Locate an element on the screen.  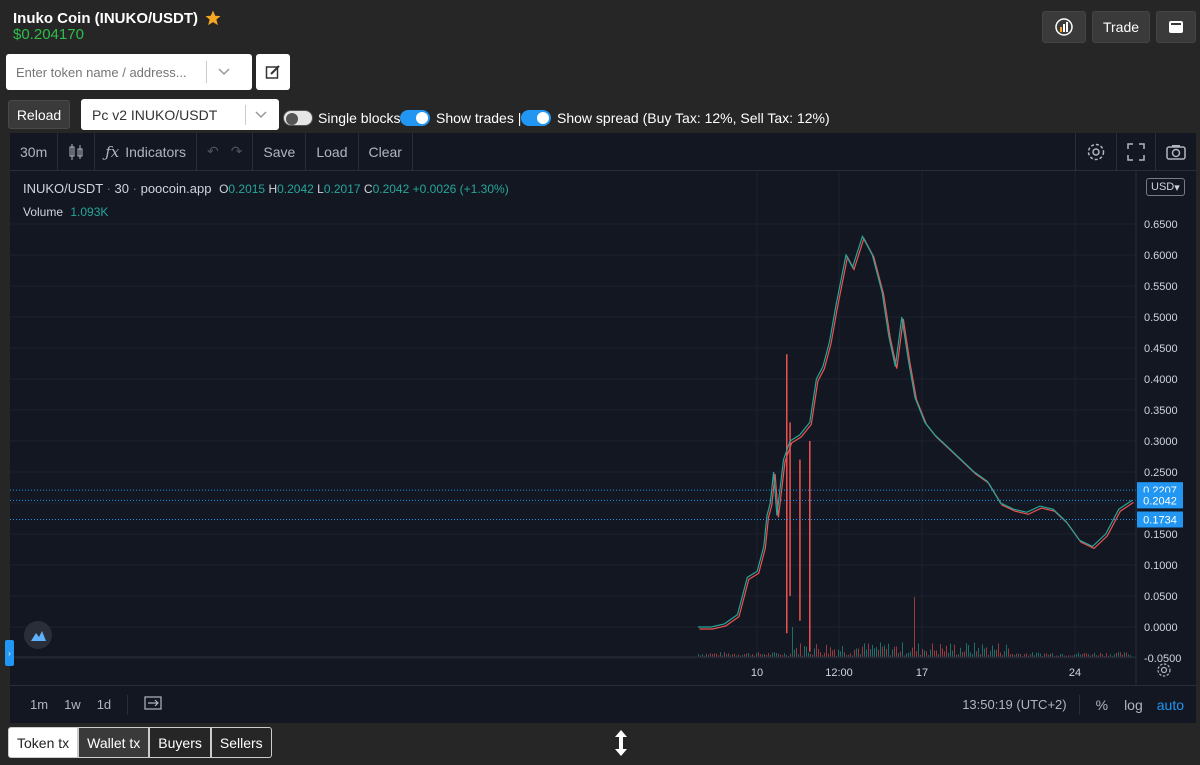
single-blocks-toggle is located at coordinates (298, 118).